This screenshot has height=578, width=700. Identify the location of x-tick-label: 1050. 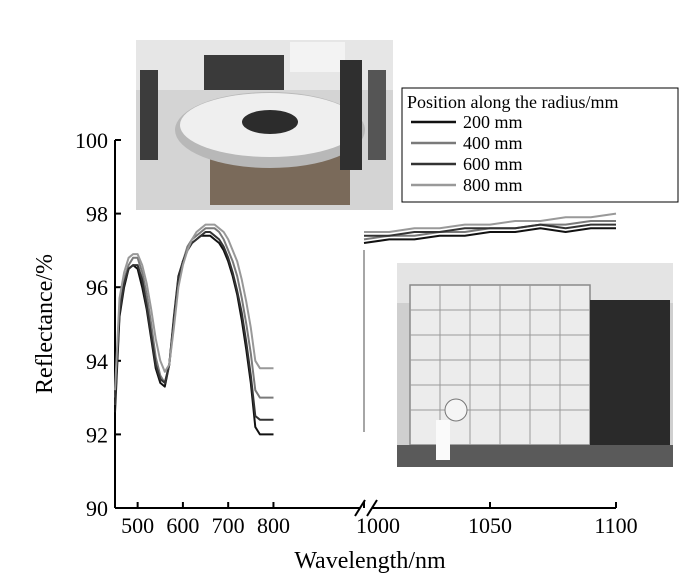
(490, 525).